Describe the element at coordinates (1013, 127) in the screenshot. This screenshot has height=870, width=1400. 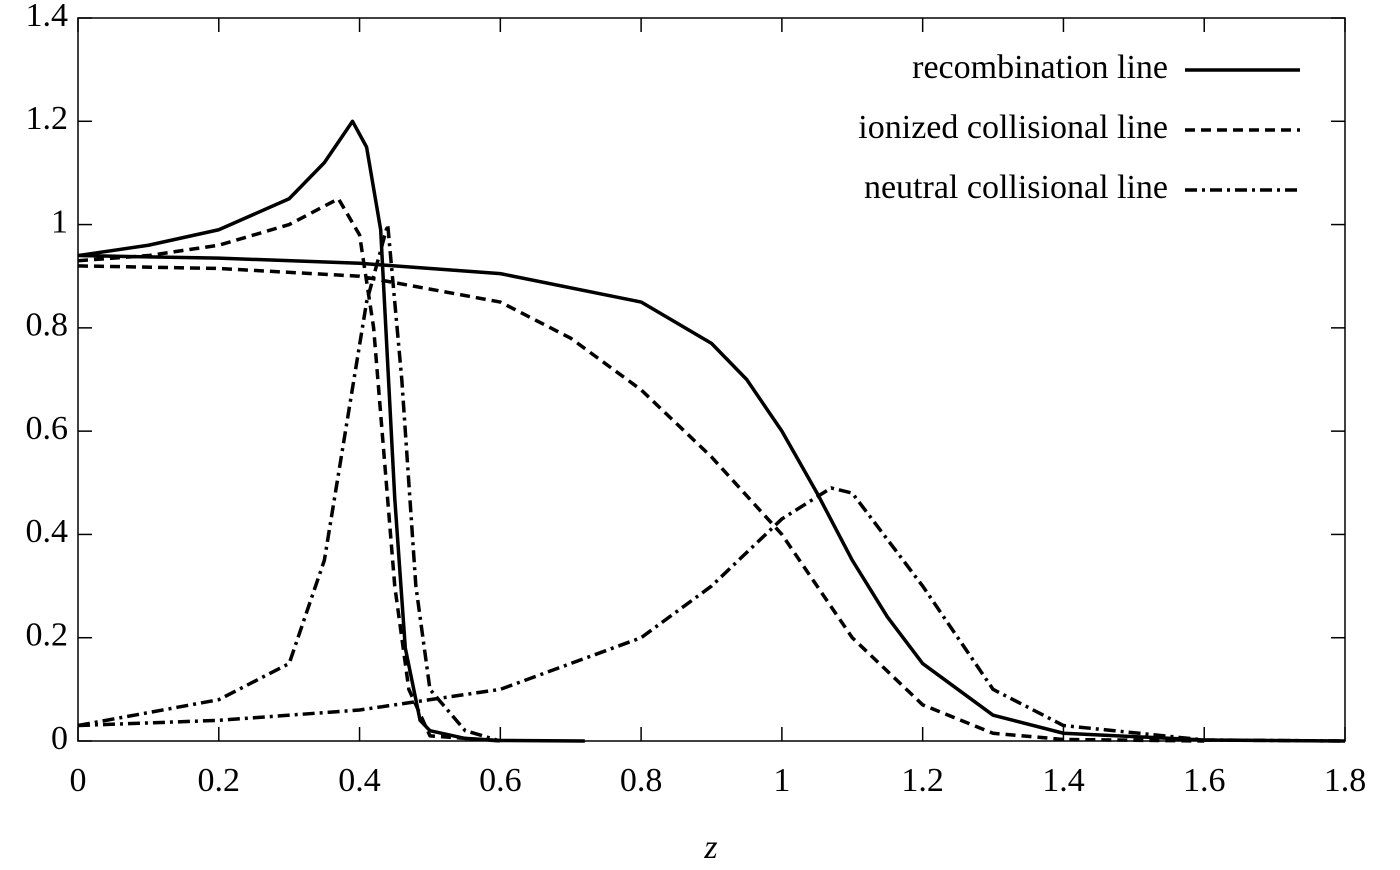
I see `legend-label: ionized collisional line` at that location.